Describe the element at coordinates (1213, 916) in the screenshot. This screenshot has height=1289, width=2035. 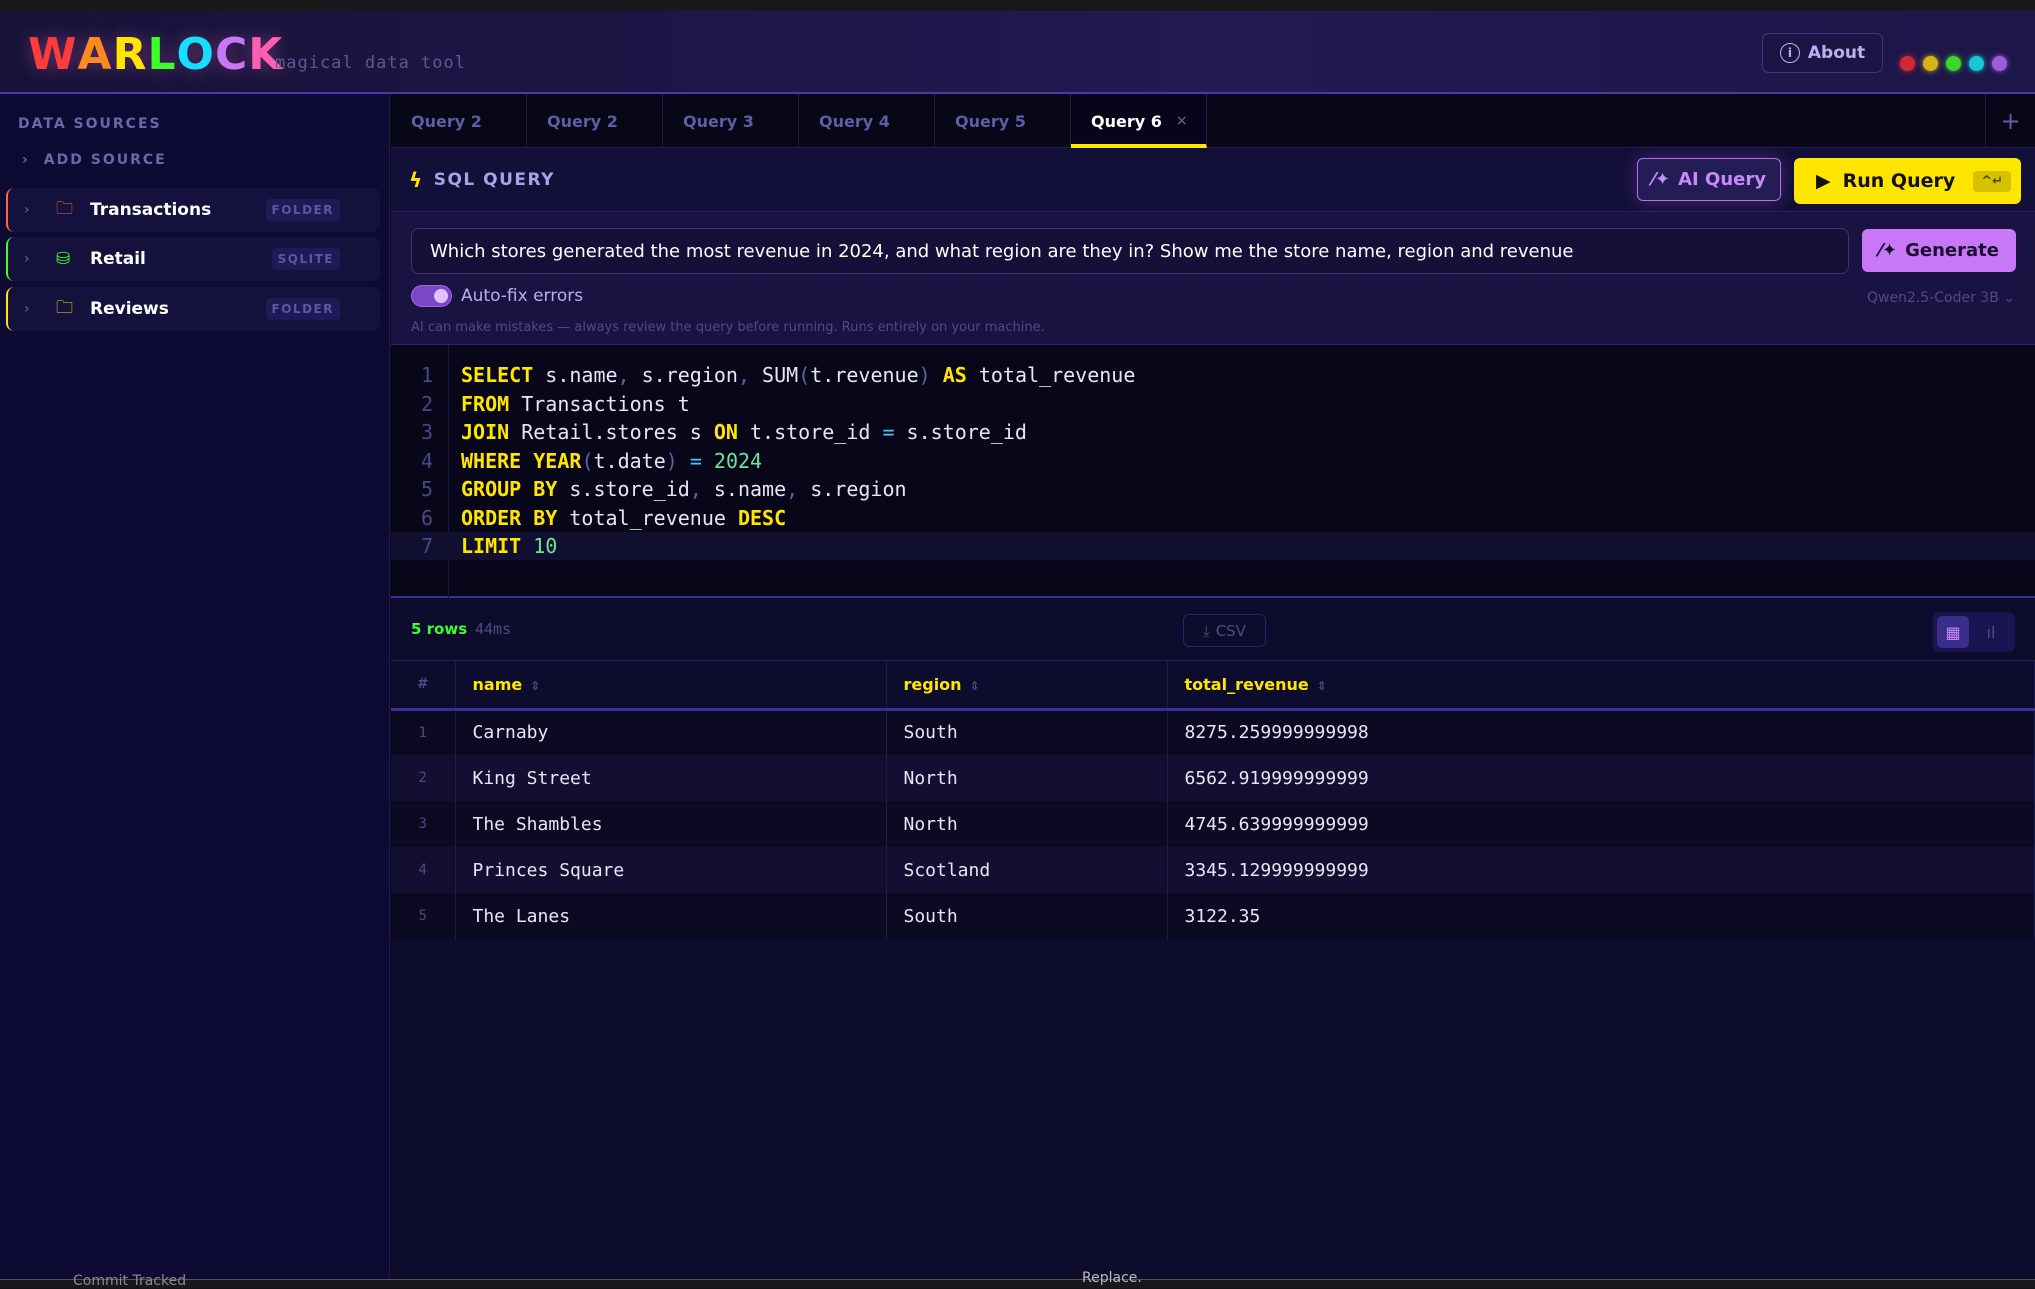
I see `table-row: 5 The Lanes South 3122.35` at that location.